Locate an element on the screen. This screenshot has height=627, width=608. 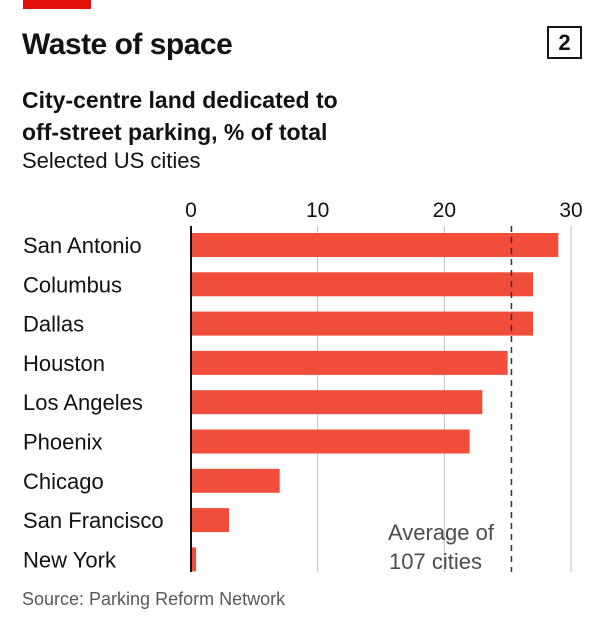
x-tick-label-20: 20 is located at coordinates (444, 210).